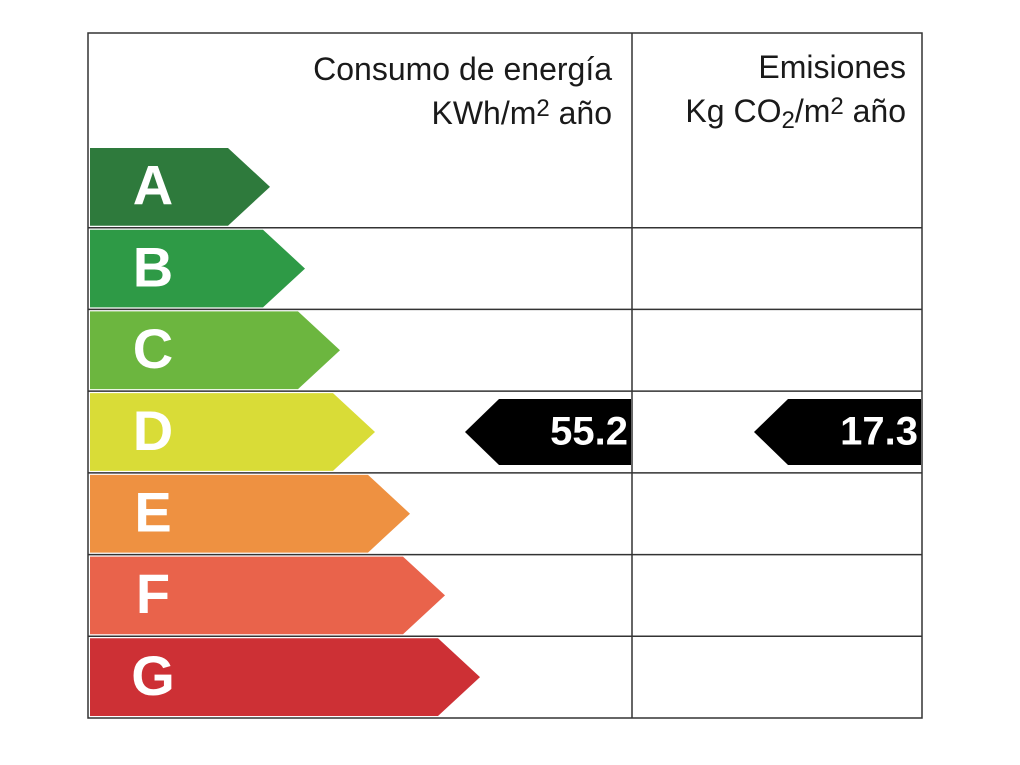 The width and height of the screenshot is (1020, 765). I want to click on value-label: 55.2, so click(589, 432).